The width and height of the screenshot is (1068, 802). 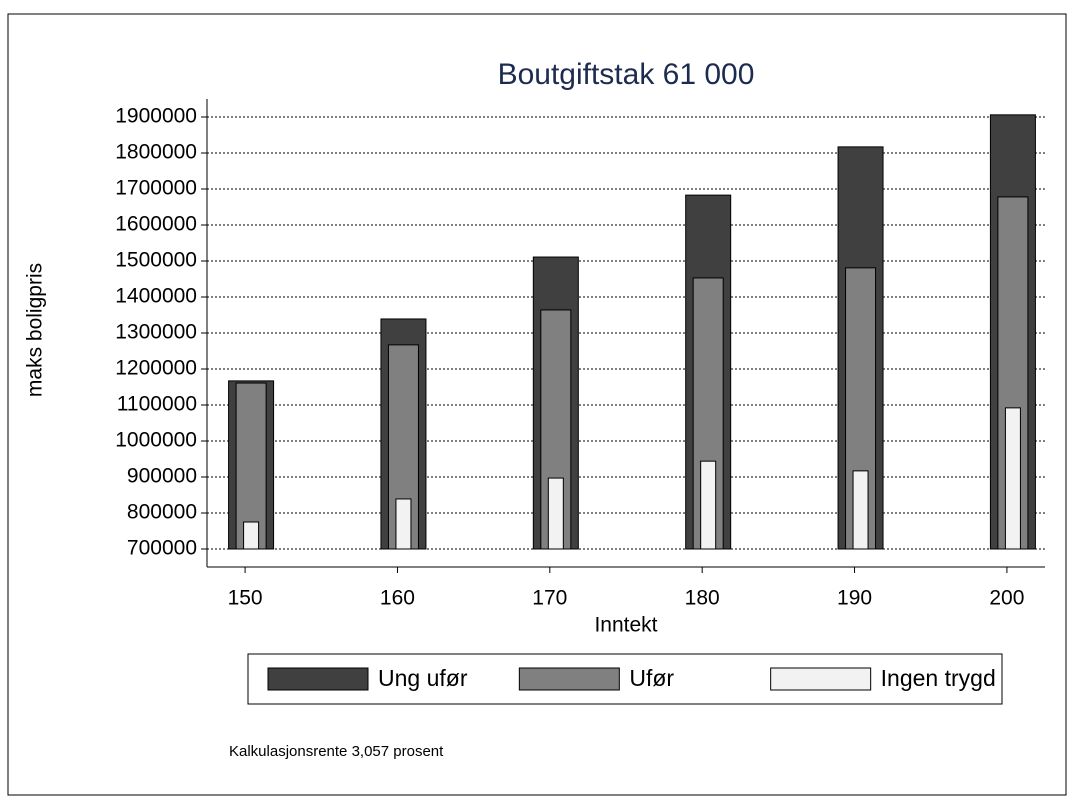 What do you see at coordinates (549, 598) in the screenshot?
I see `x-tick-label: 170` at bounding box center [549, 598].